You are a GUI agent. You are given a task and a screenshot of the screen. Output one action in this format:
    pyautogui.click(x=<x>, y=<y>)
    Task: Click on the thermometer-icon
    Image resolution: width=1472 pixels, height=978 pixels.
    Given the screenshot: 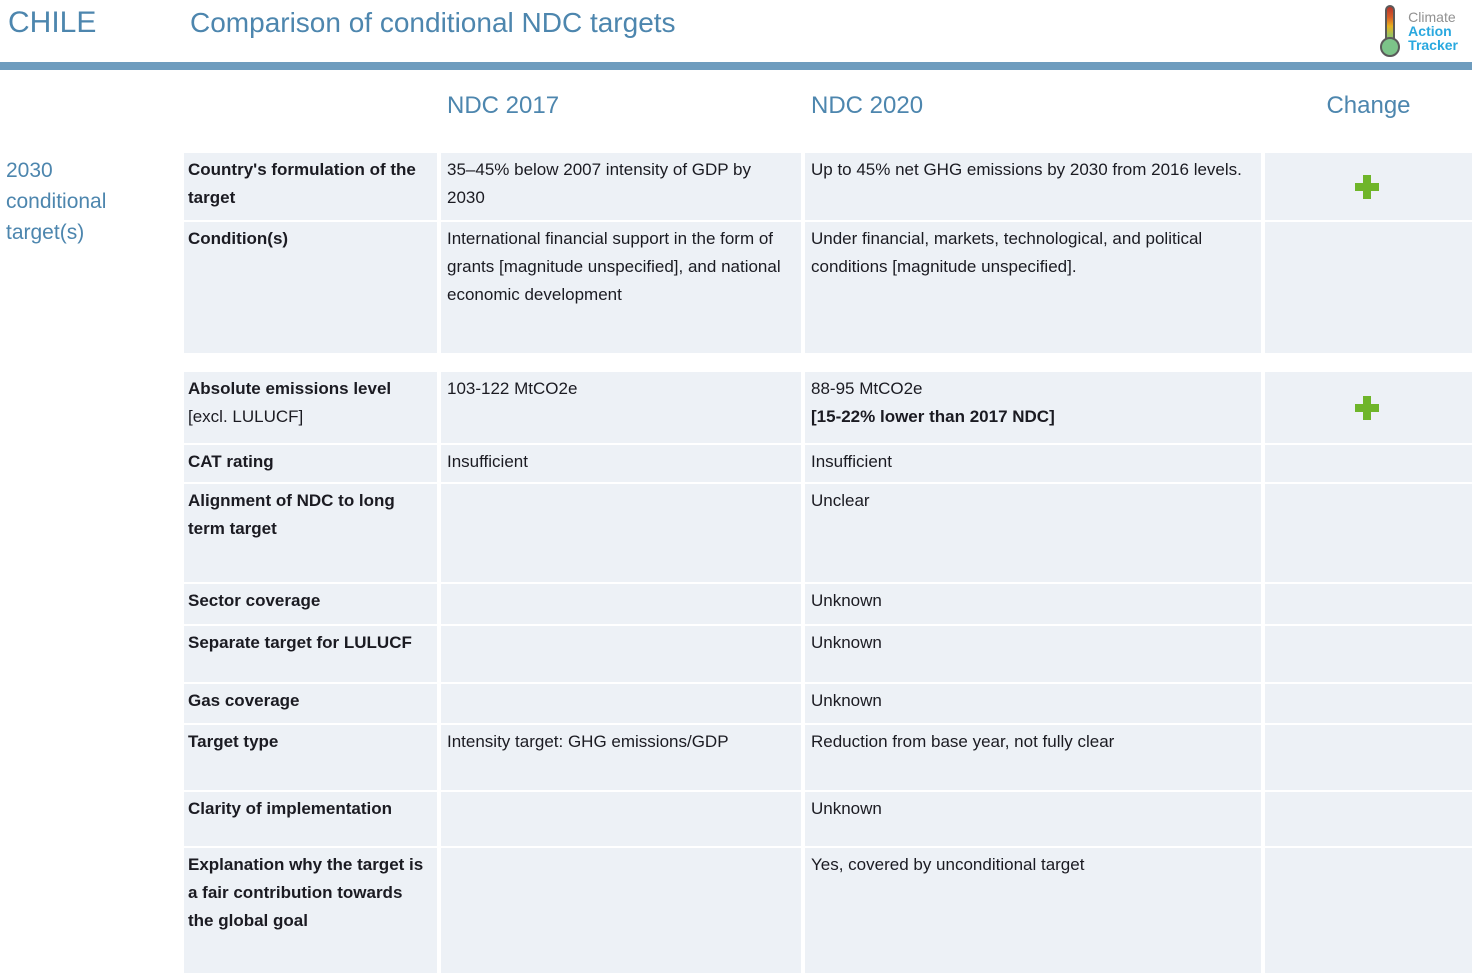 What is the action you would take?
    pyautogui.click(x=1391, y=30)
    